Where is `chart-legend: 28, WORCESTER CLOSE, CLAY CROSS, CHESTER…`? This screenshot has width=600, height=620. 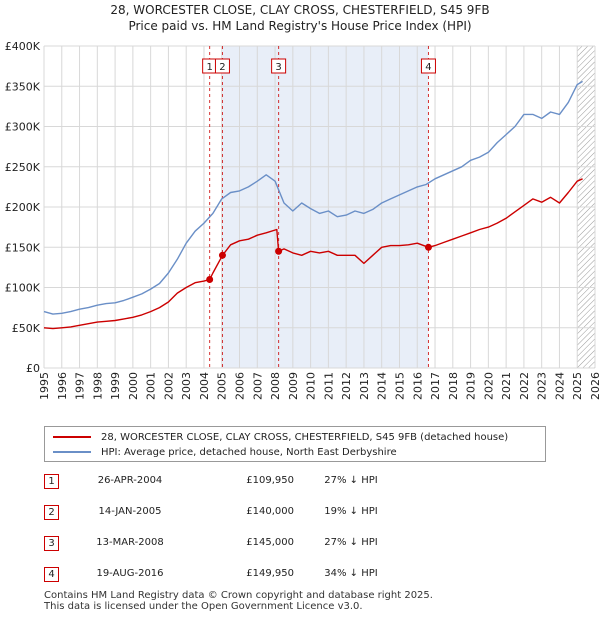 chart-legend: 28, WORCESTER CLOSE, CLAY CROSS, CHESTER… is located at coordinates (295, 444).